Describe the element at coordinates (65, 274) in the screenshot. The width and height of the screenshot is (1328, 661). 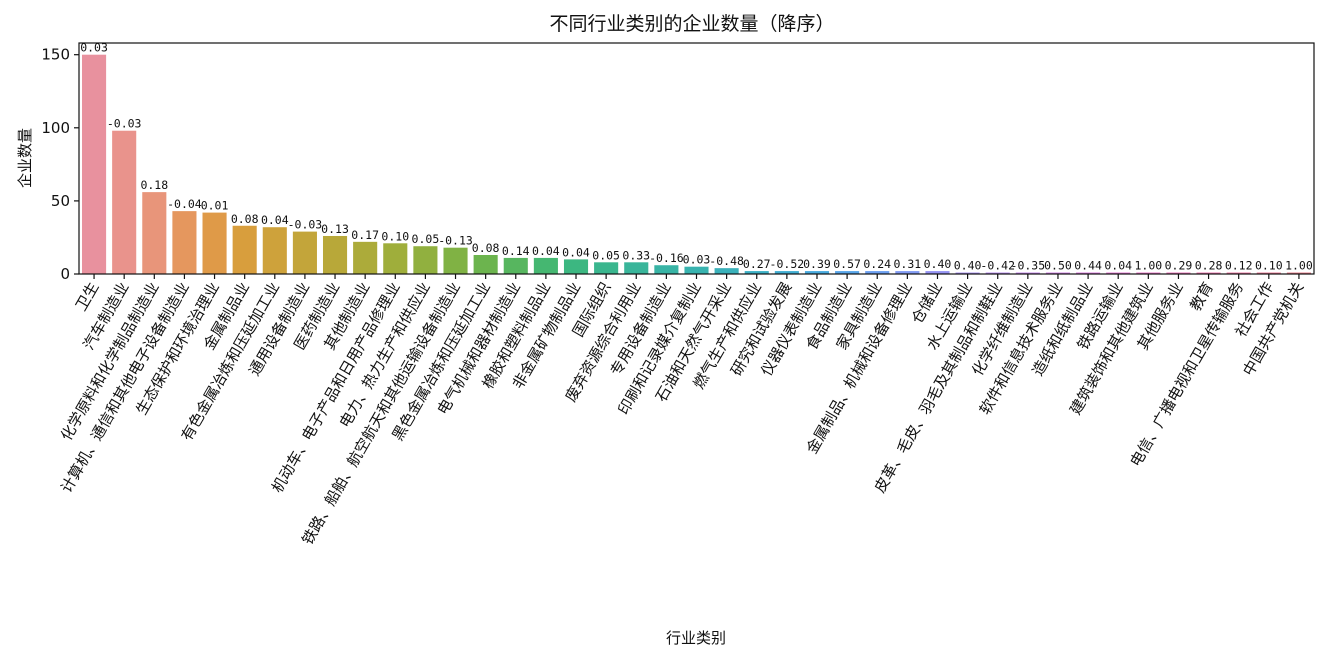
I see `y-tick-label: 0` at that location.